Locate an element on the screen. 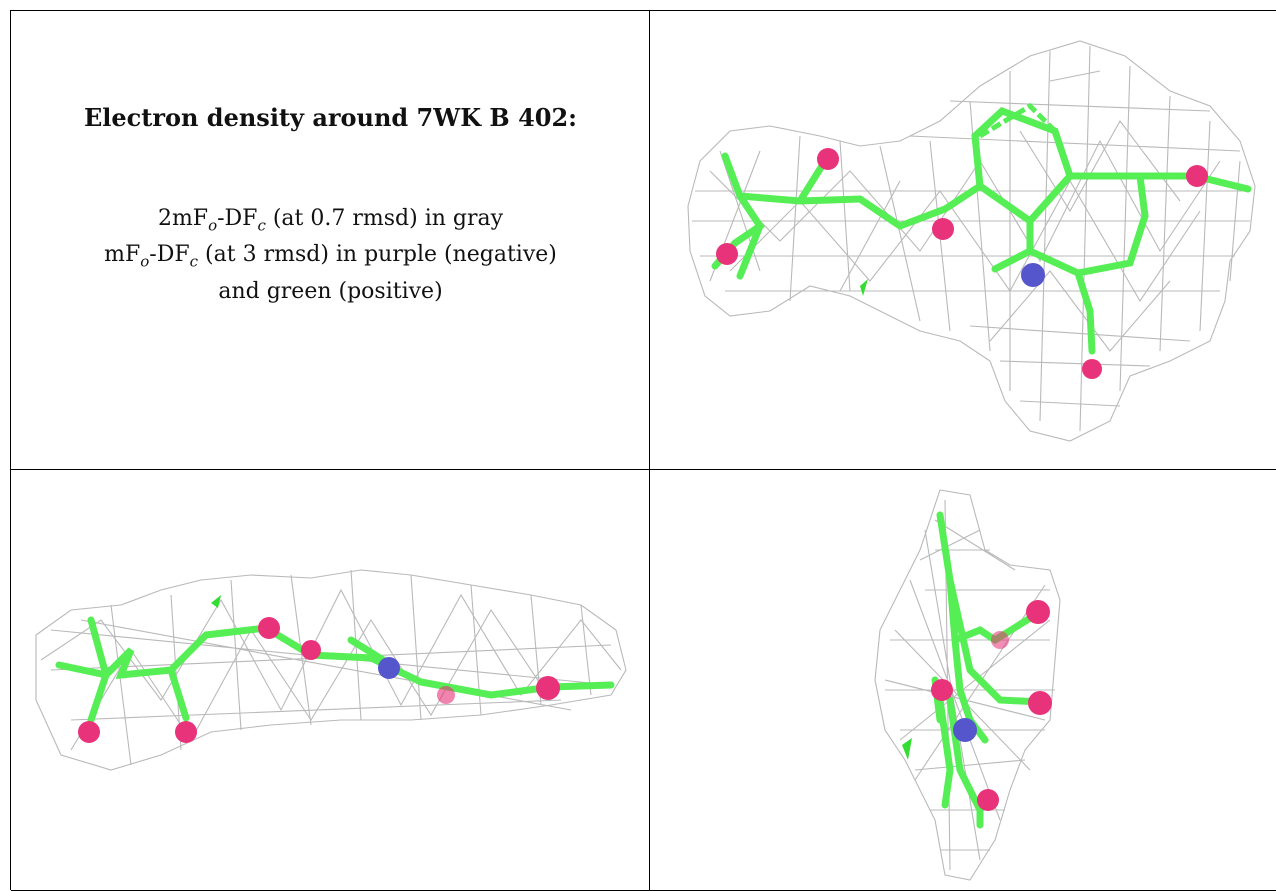 This screenshot has width=1276, height=891. description-line-2: mFo-DFc (at 3 rmsd) in purple (negative) is located at coordinates (330, 256).